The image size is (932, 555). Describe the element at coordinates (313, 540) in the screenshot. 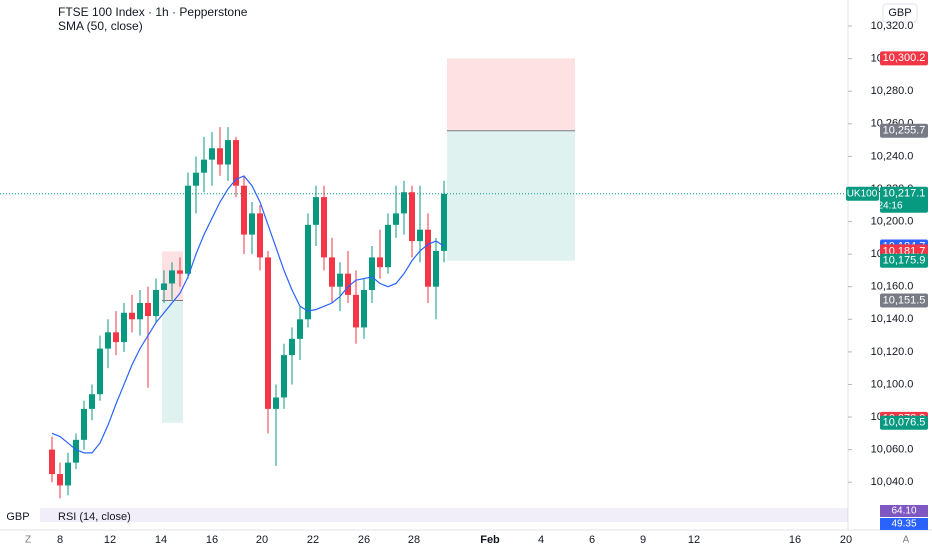

I see `x-tick-label: 22` at that location.